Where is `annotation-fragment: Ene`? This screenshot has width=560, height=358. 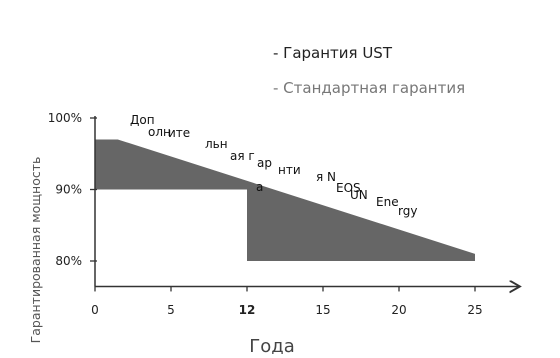
annotation-fragment: Ene is located at coordinates (387, 202).